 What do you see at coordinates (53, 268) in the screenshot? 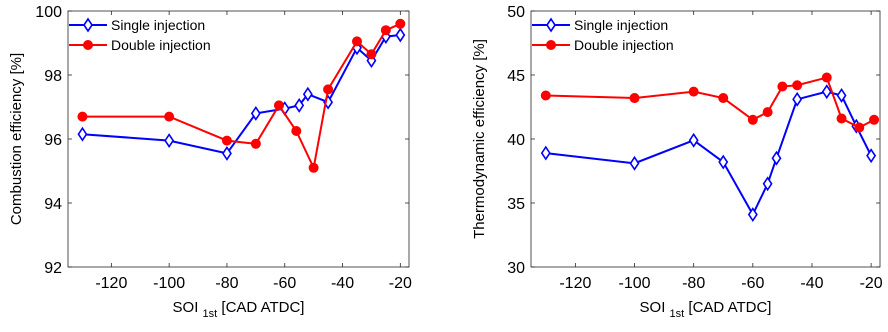
I see `y-tick-label: 92` at bounding box center [53, 268].